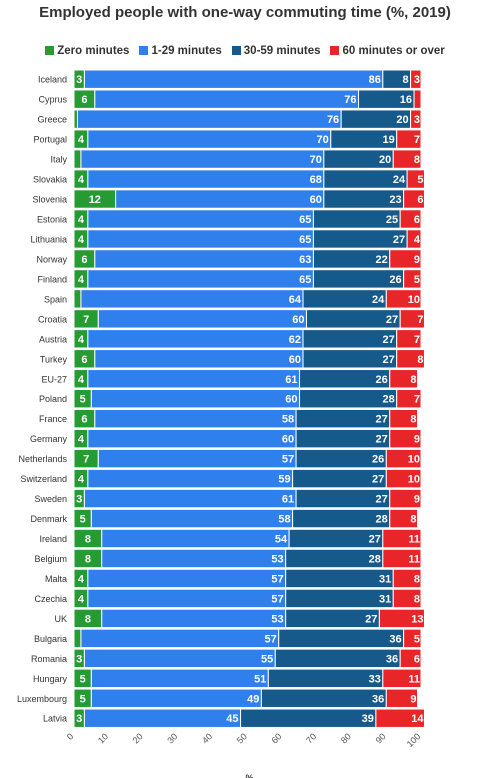 Image resolution: width=490 pixels, height=778 pixels. What do you see at coordinates (50, 140) in the screenshot?
I see `category-label: Portugal` at bounding box center [50, 140].